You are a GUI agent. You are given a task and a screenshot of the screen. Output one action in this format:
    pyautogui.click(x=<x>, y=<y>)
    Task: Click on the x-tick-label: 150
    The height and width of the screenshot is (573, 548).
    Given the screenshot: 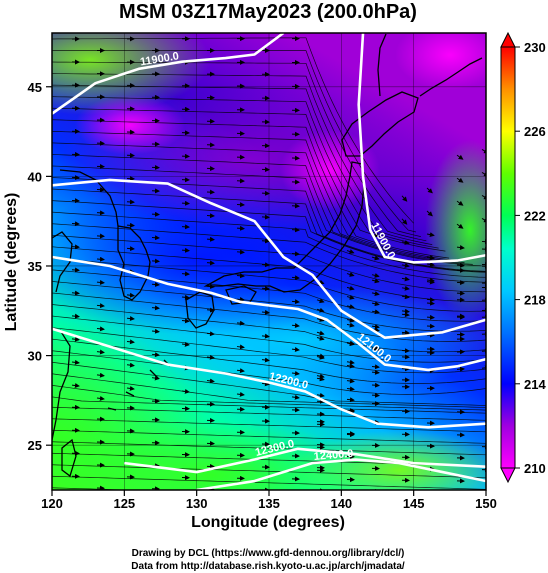 What is the action you would take?
    pyautogui.click(x=486, y=503)
    